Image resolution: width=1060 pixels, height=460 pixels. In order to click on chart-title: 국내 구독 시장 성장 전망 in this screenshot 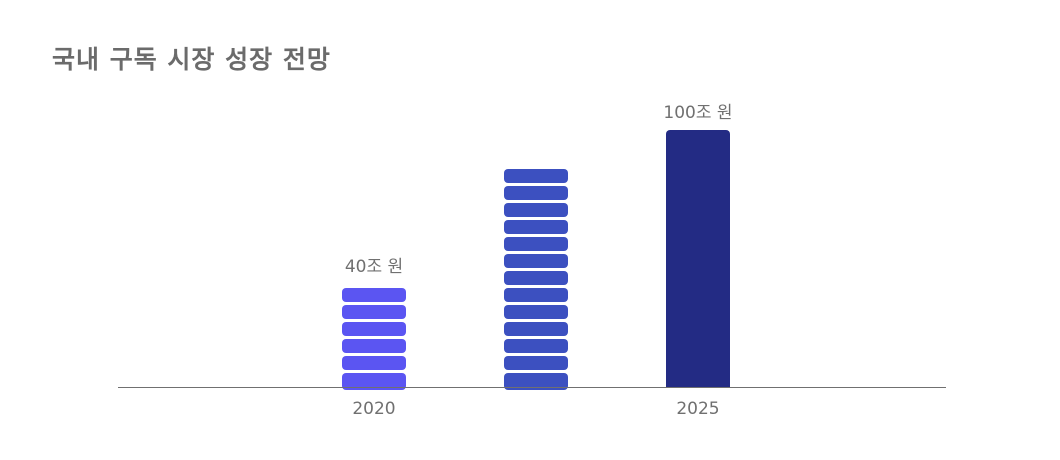, I will do `click(191, 59)`.